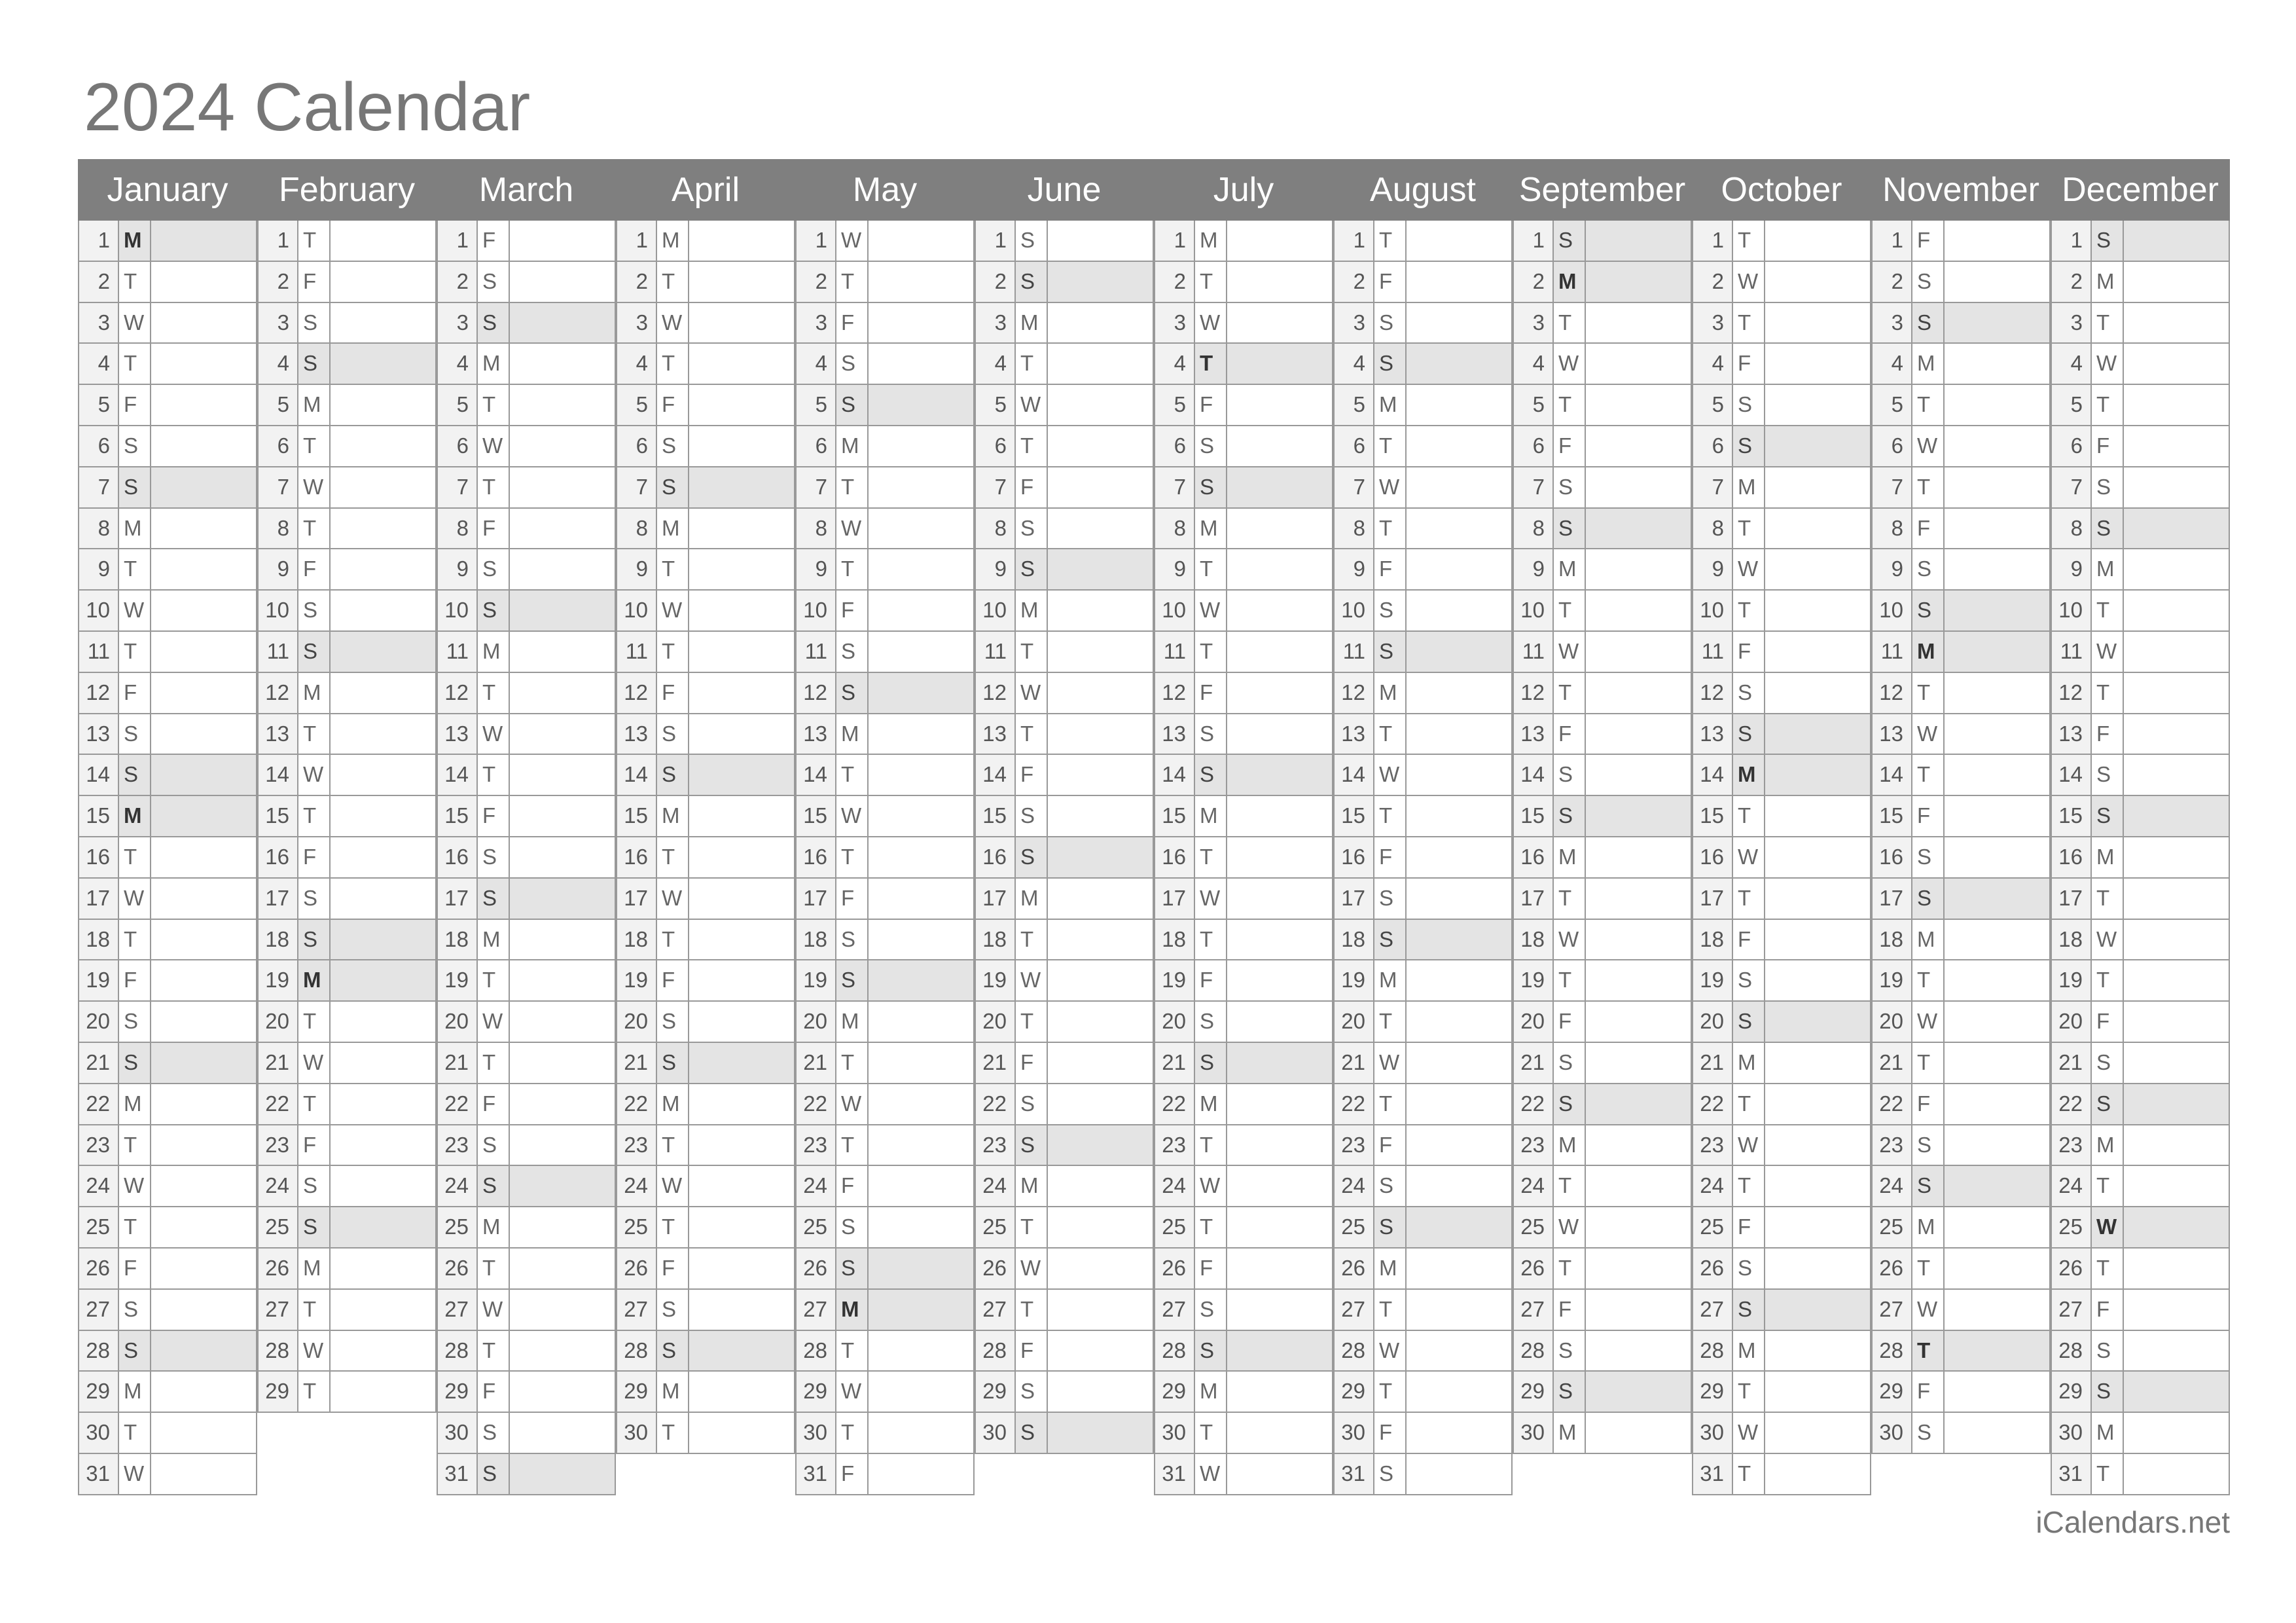 The image size is (2296, 1623). What do you see at coordinates (167, 981) in the screenshot?
I see `day-row: 19 F` at bounding box center [167, 981].